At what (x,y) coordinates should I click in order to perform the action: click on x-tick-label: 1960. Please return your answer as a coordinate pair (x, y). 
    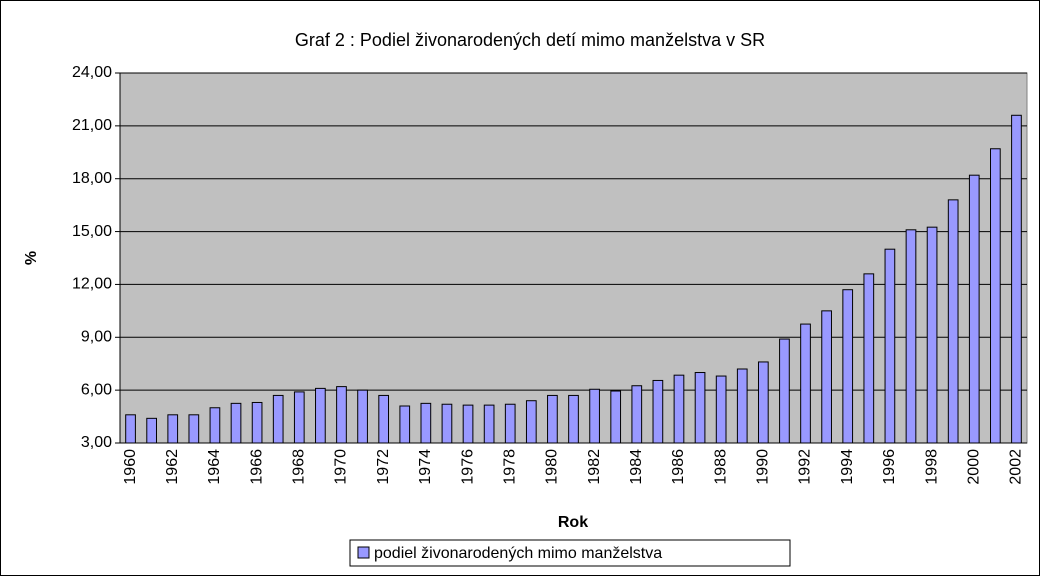
    Looking at the image, I should click on (130, 467).